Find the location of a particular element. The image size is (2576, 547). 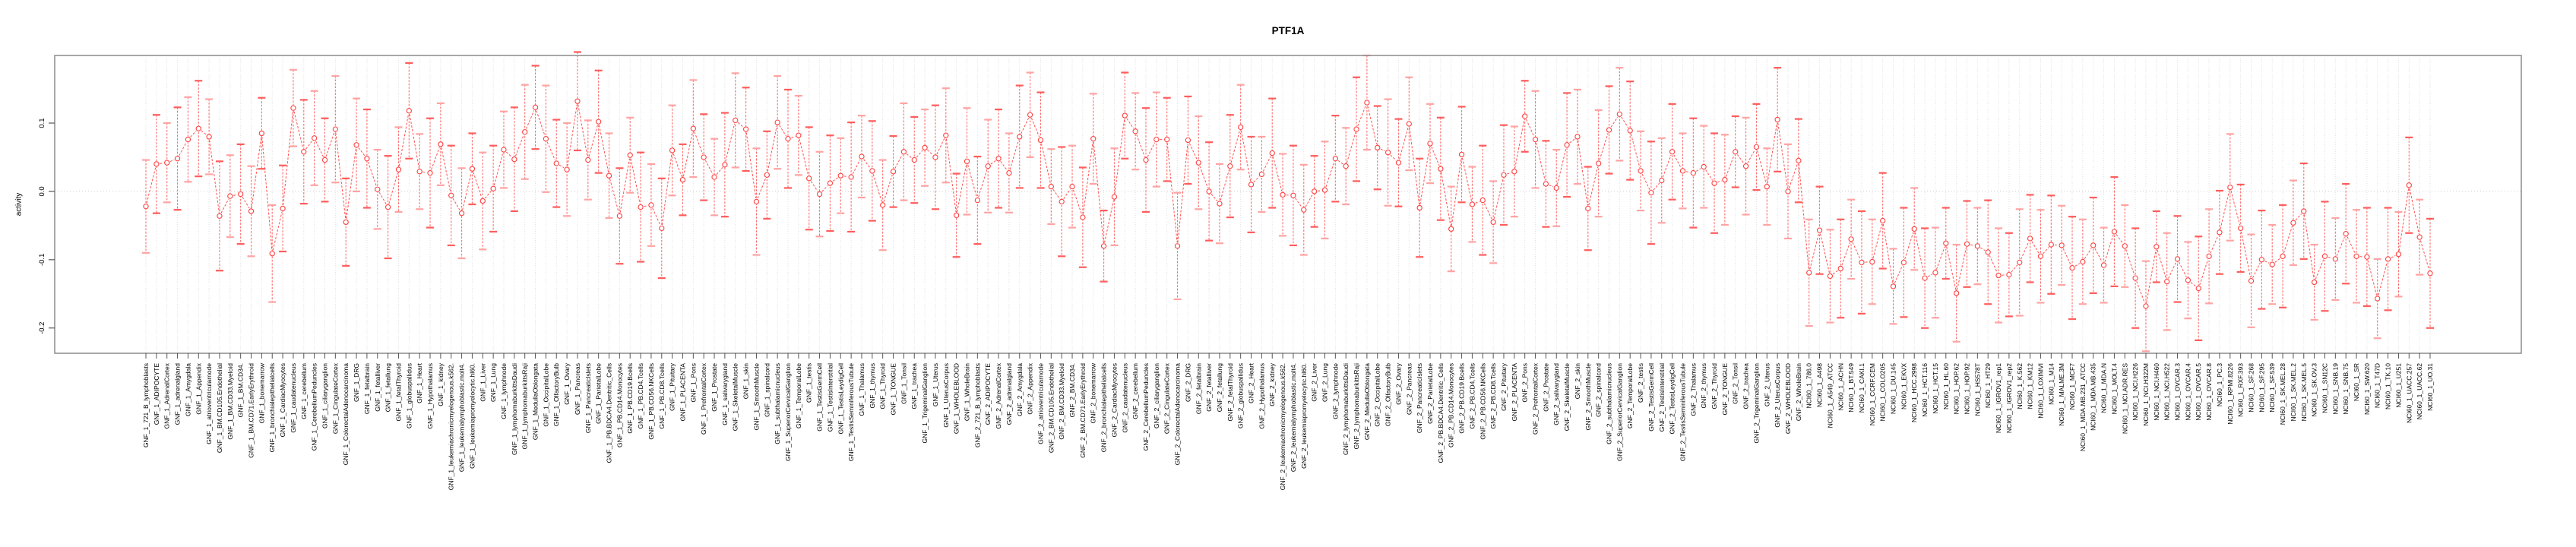

x-tick-label: NCI60_1_SF.539 is located at coordinates (2272, 388).